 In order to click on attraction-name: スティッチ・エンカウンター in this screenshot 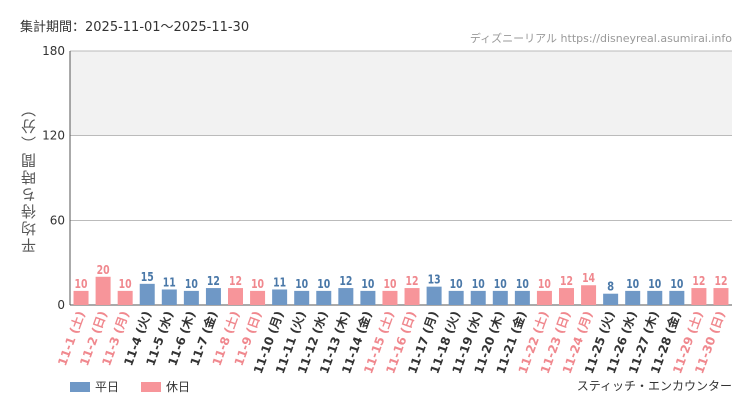, I will do `click(654, 386)`.